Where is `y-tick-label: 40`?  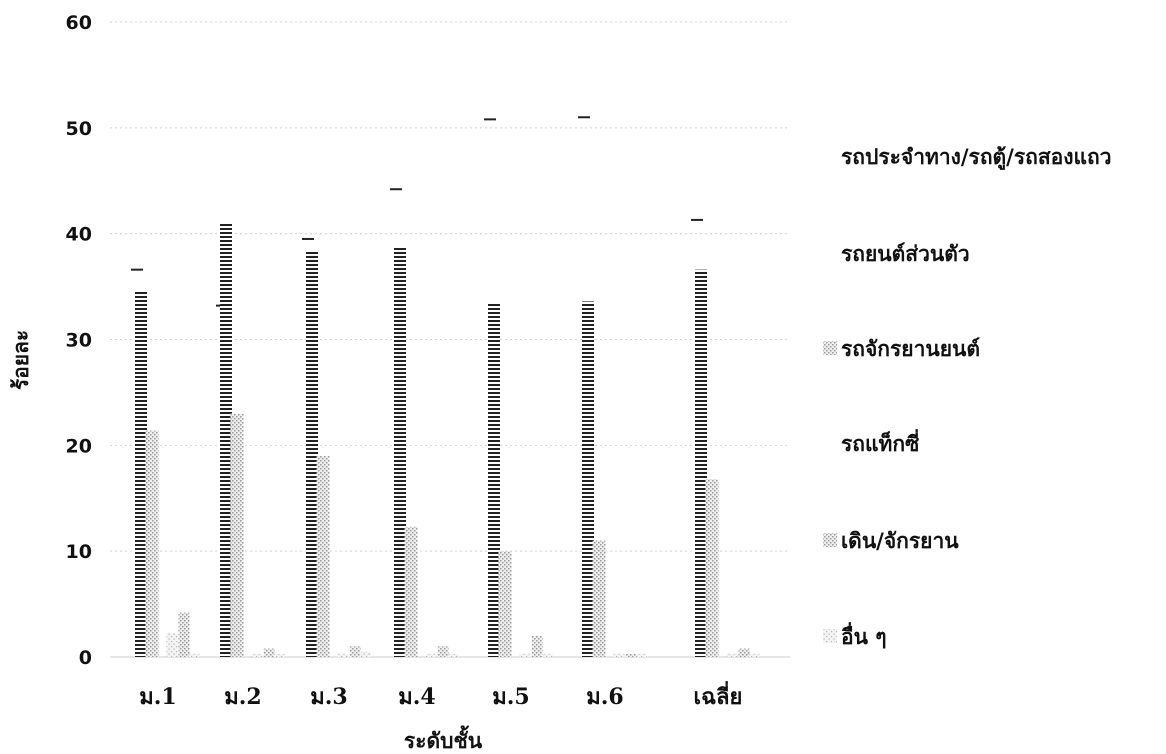
y-tick-label: 40 is located at coordinates (79, 235).